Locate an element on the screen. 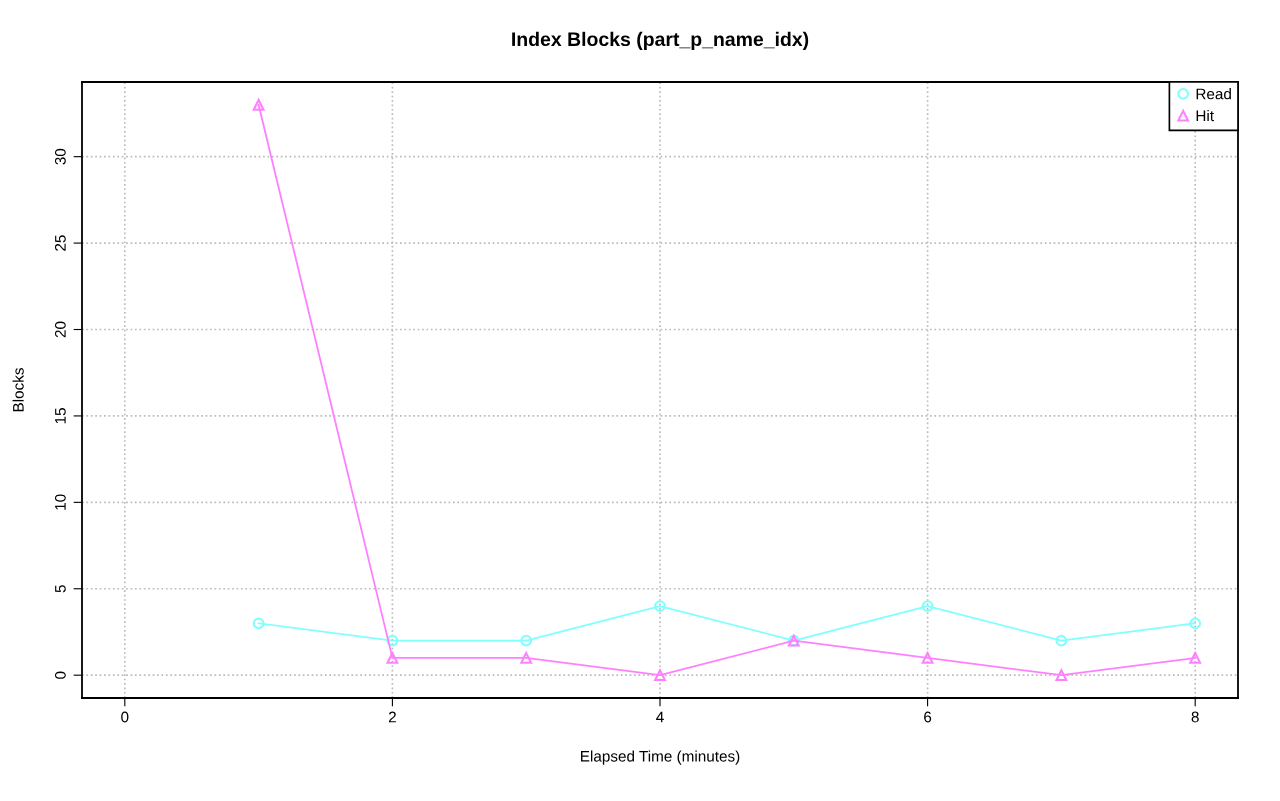 The width and height of the screenshot is (1280, 801). x-tick-label: 8 is located at coordinates (1195, 717).